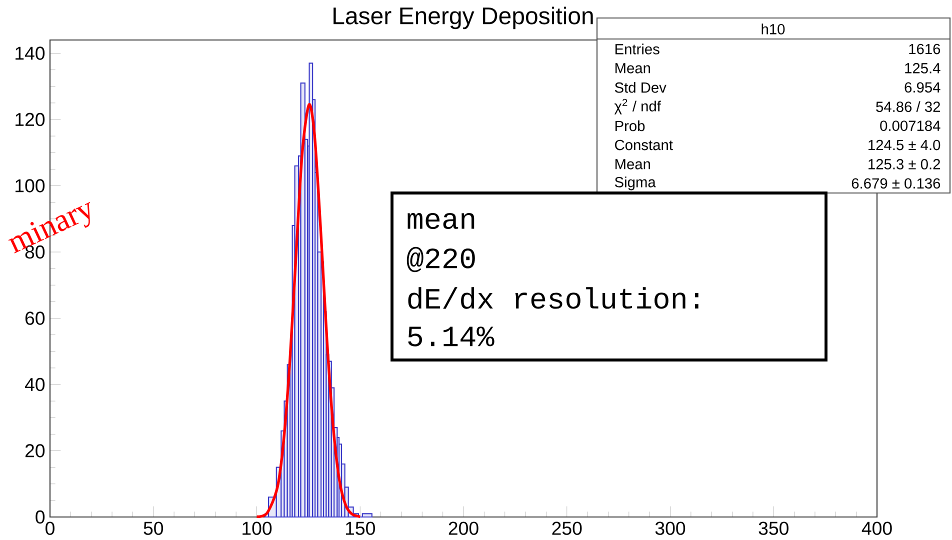  What do you see at coordinates (904, 145) in the screenshot?
I see `annotation: 124.5 ± 4.0` at bounding box center [904, 145].